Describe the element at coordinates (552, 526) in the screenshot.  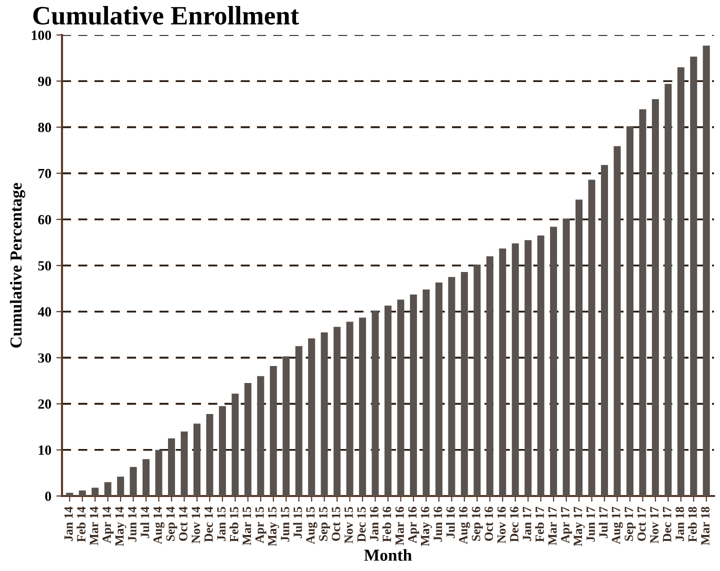
I see `x-tick-label: Mar 17` at that location.